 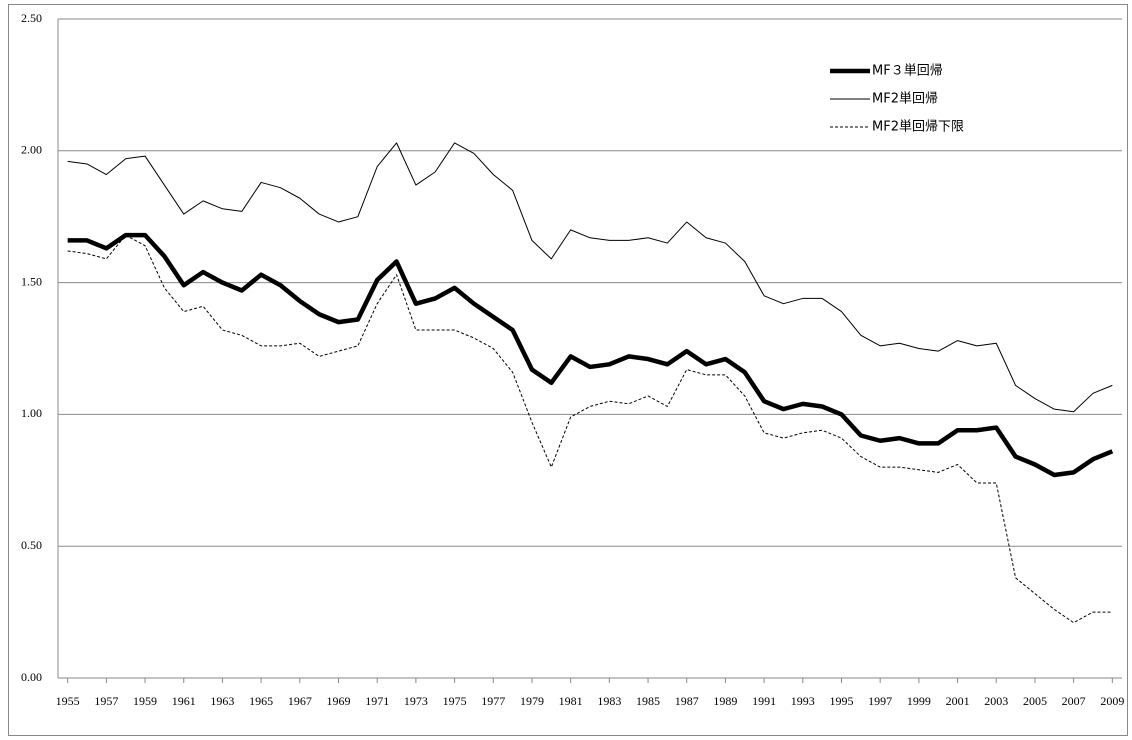 What do you see at coordinates (996, 701) in the screenshot?
I see `x-tick-label: 2003` at bounding box center [996, 701].